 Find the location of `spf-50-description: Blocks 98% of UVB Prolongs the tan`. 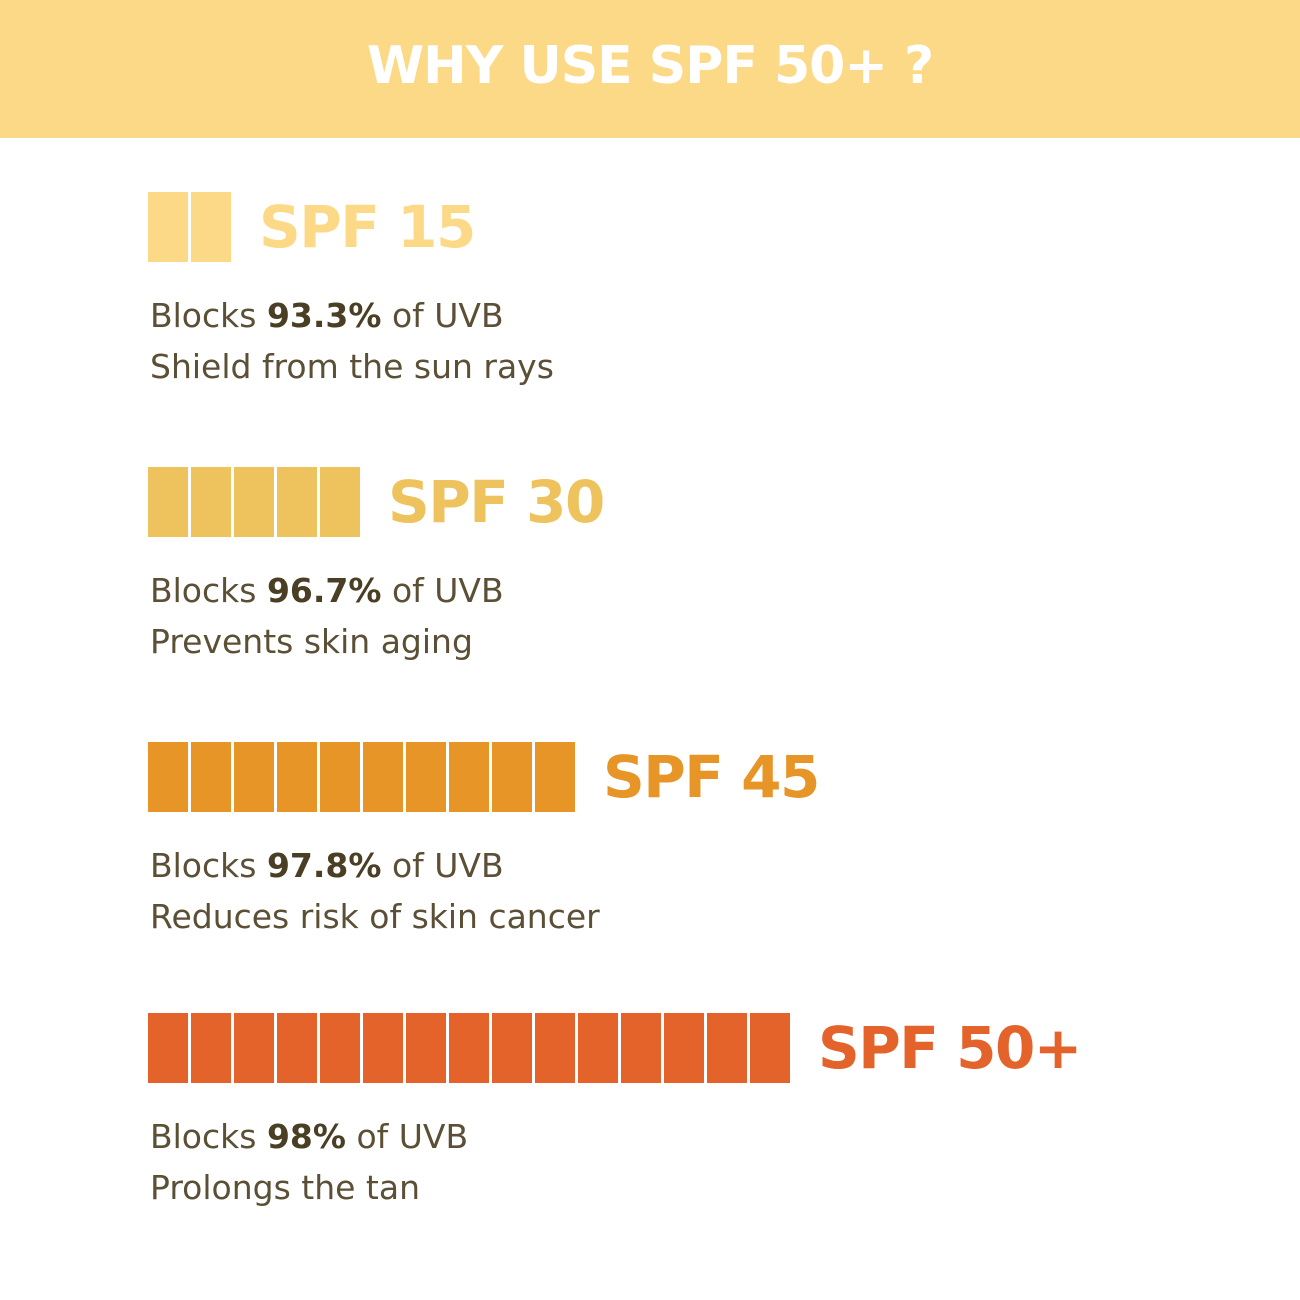

spf-50-description: Blocks 98% of UVB Prolongs the tan is located at coordinates (615, 1162).